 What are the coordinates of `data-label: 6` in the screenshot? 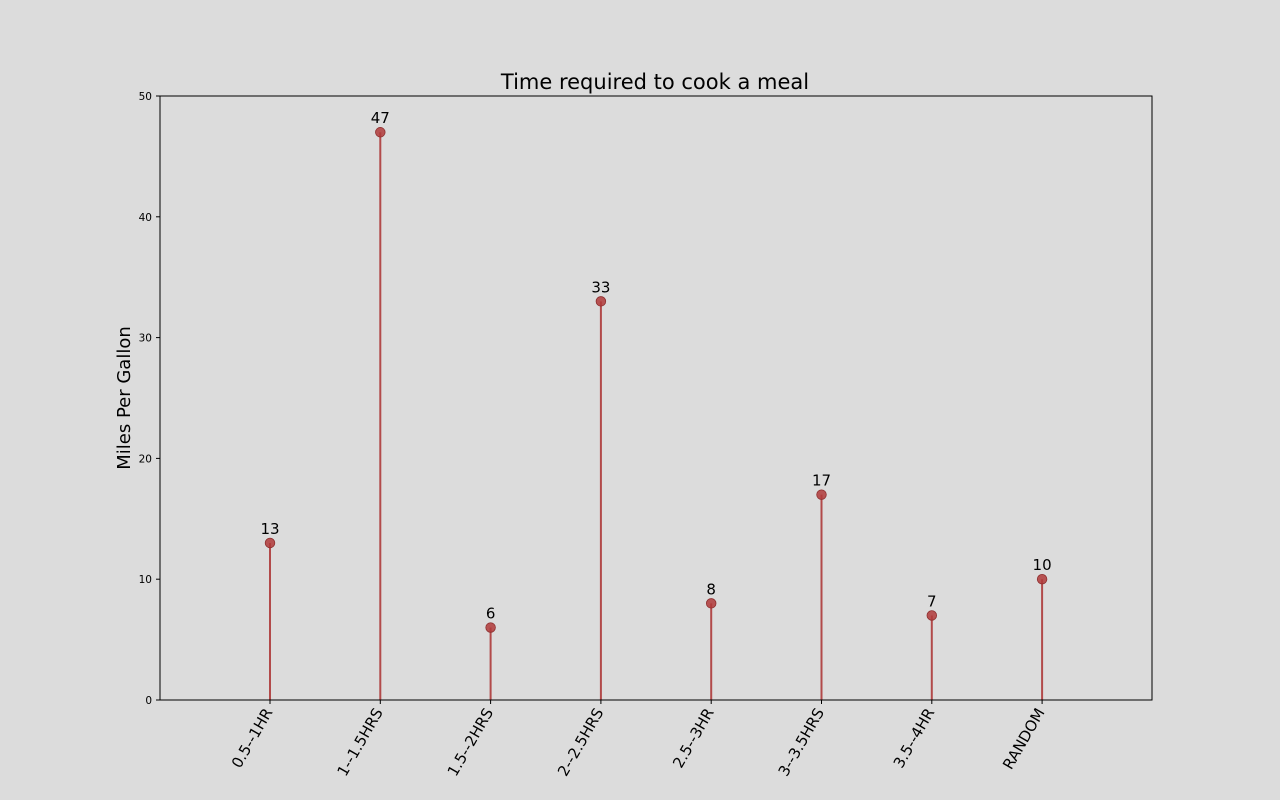 It's located at (491, 614).